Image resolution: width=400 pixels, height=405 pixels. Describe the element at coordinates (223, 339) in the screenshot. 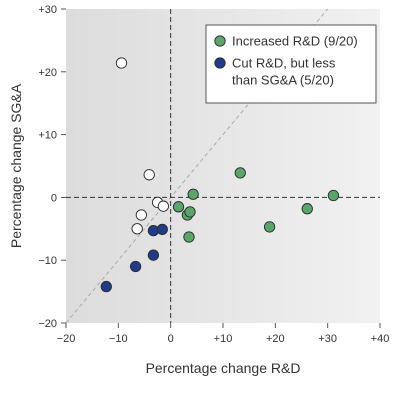

I see `x-tick-label: +10` at that location.